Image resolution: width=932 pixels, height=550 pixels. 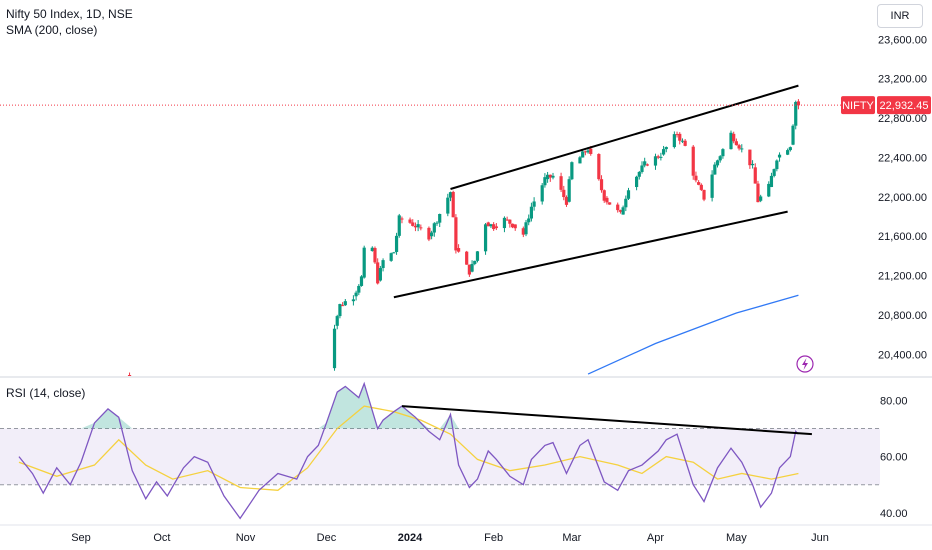 I want to click on time-axis-tick: Mar, so click(x=571, y=538).